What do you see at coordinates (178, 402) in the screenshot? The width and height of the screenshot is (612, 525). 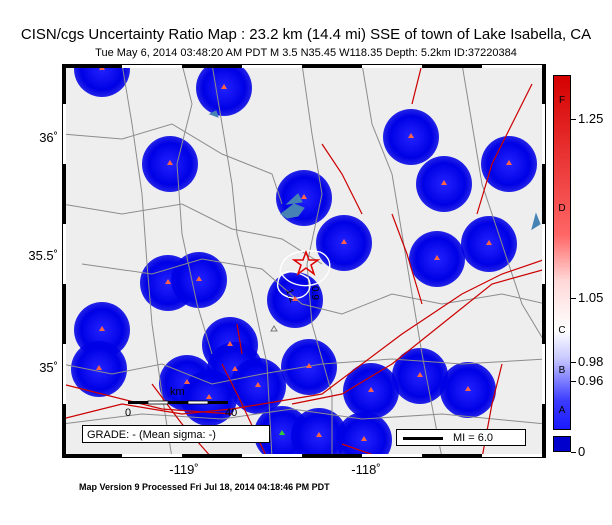 I see `scale-bar` at bounding box center [178, 402].